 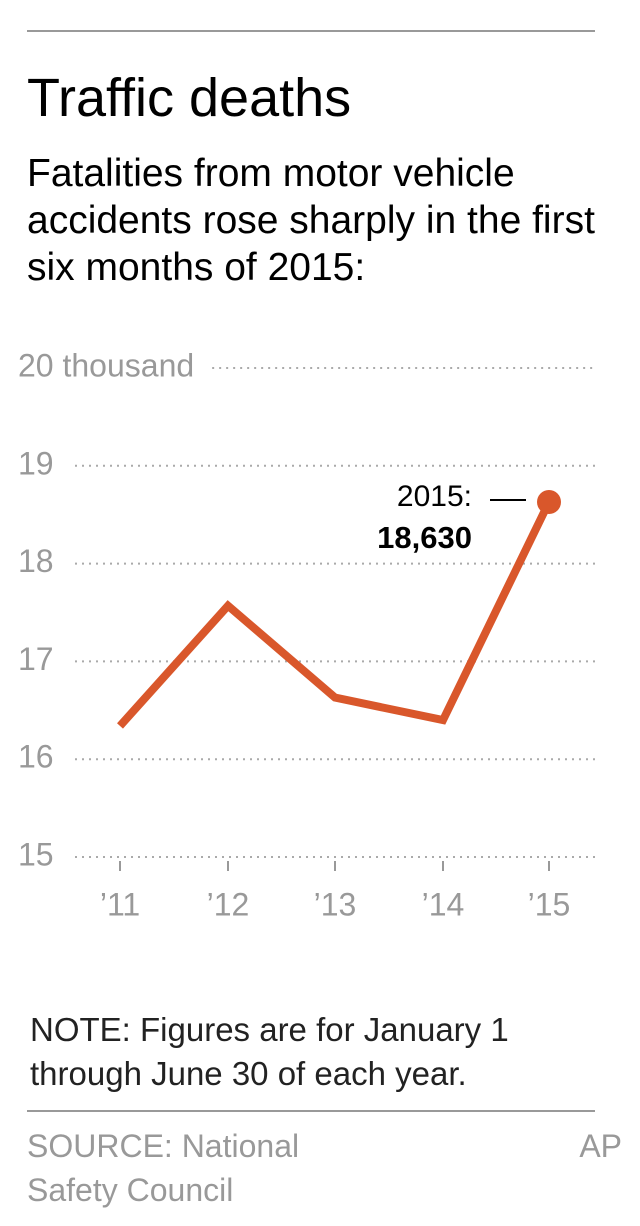 I want to click on x-tick-label: ’15, so click(x=549, y=904).